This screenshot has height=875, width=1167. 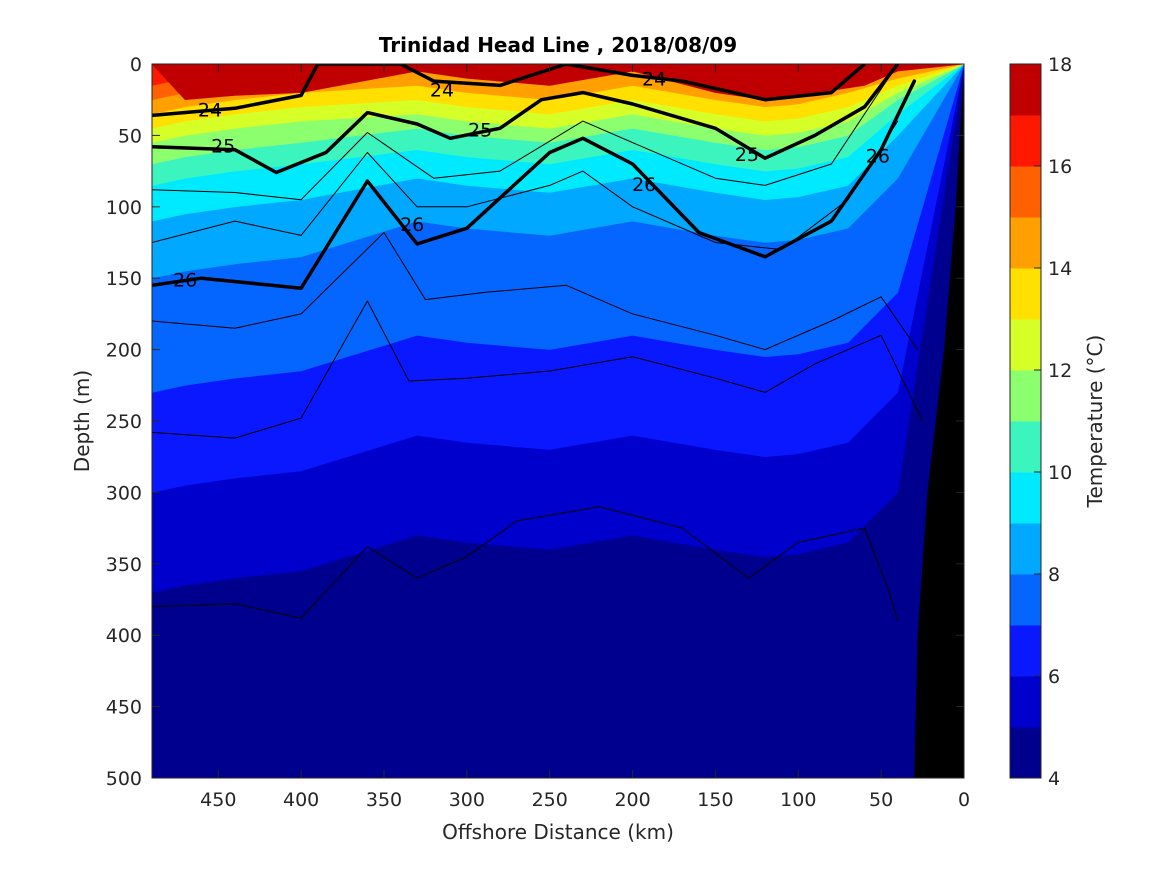 What do you see at coordinates (124, 422) in the screenshot?
I see `y-tick-label: 250` at bounding box center [124, 422].